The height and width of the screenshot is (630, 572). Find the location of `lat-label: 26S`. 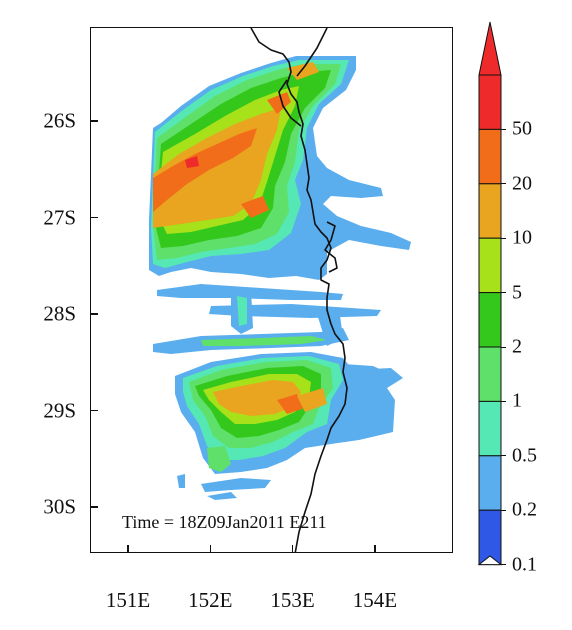

lat-label: 26S is located at coordinates (59, 120).